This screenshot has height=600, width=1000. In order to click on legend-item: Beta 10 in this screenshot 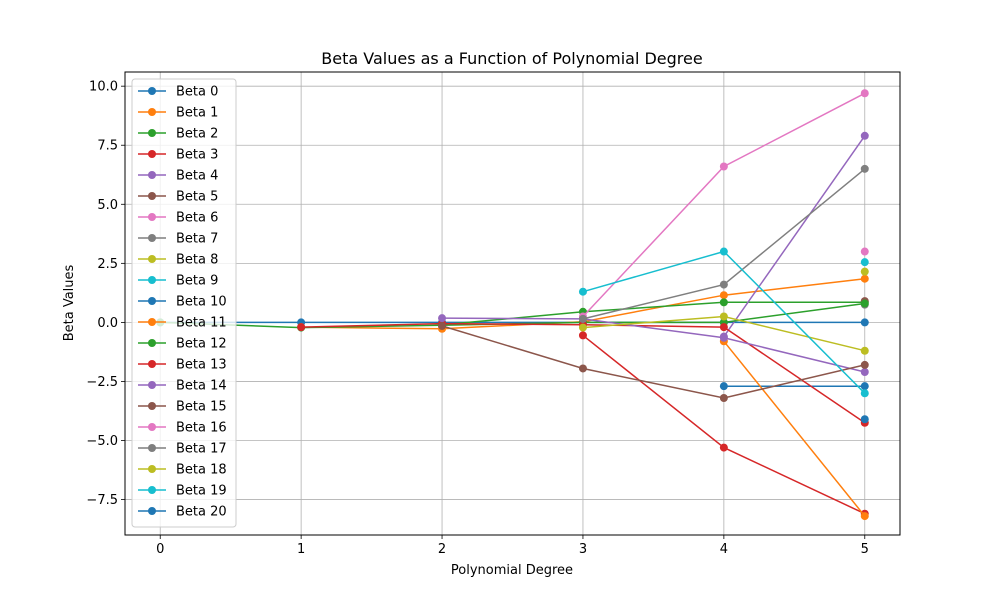, I will do `click(182, 302)`.